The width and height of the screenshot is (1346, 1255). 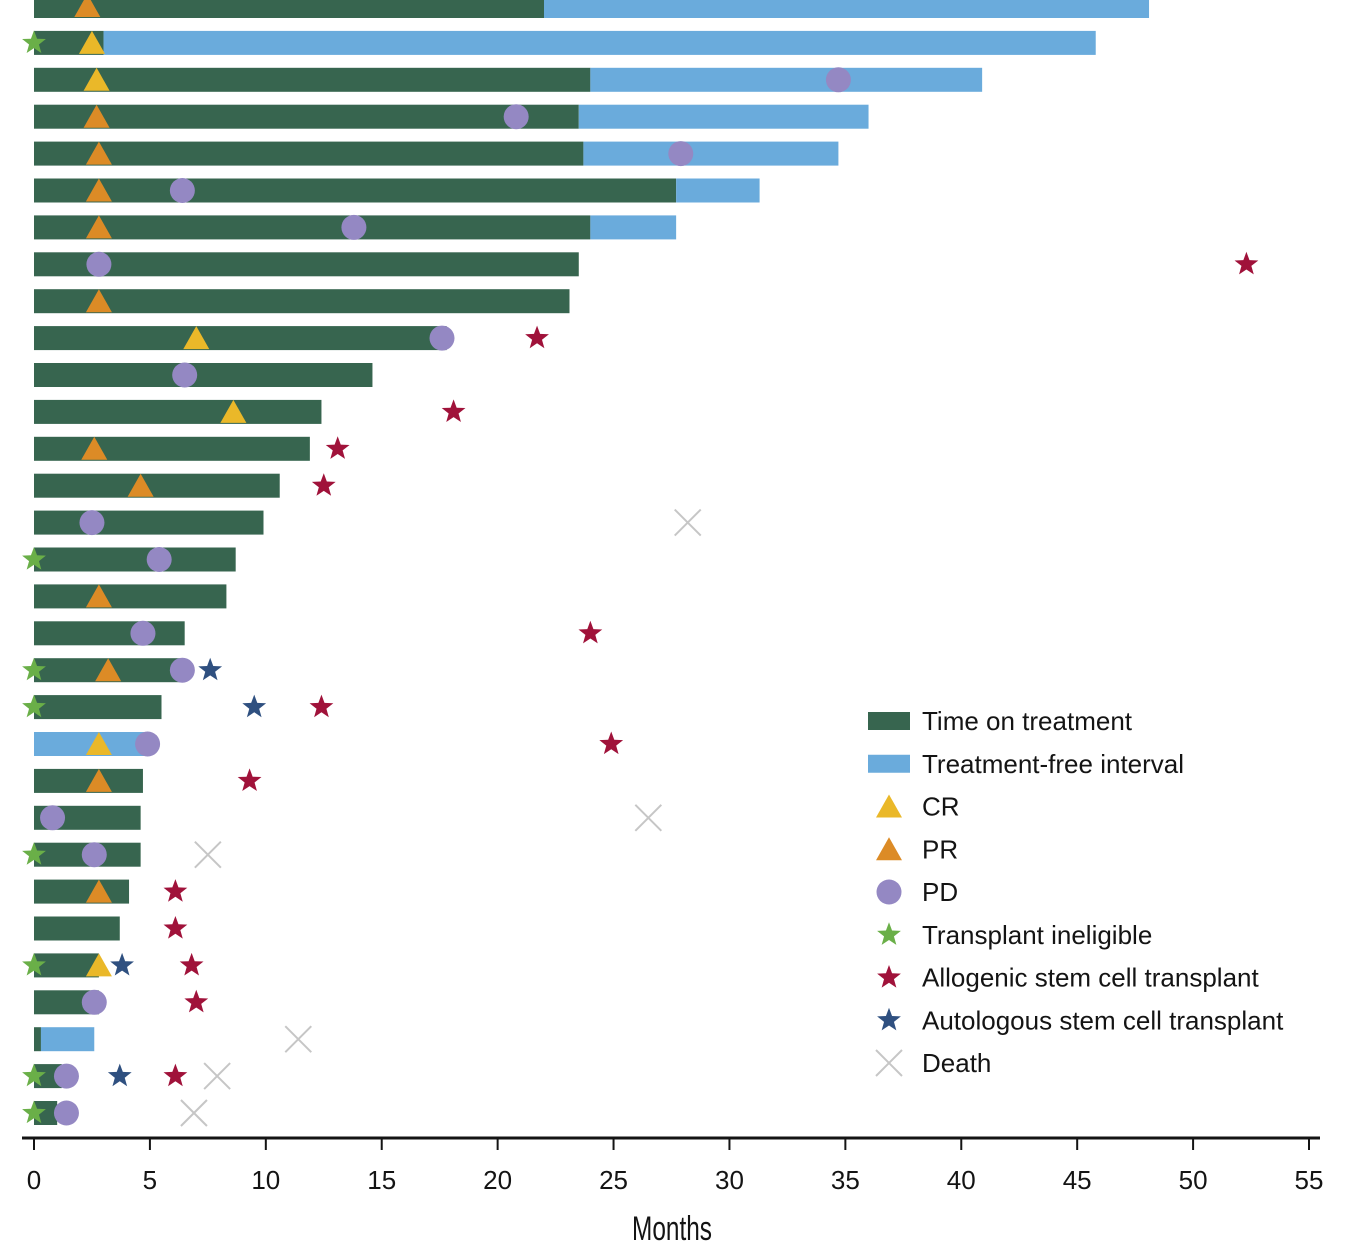 What do you see at coordinates (889, 721) in the screenshot?
I see `treatment-swatch-icon` at bounding box center [889, 721].